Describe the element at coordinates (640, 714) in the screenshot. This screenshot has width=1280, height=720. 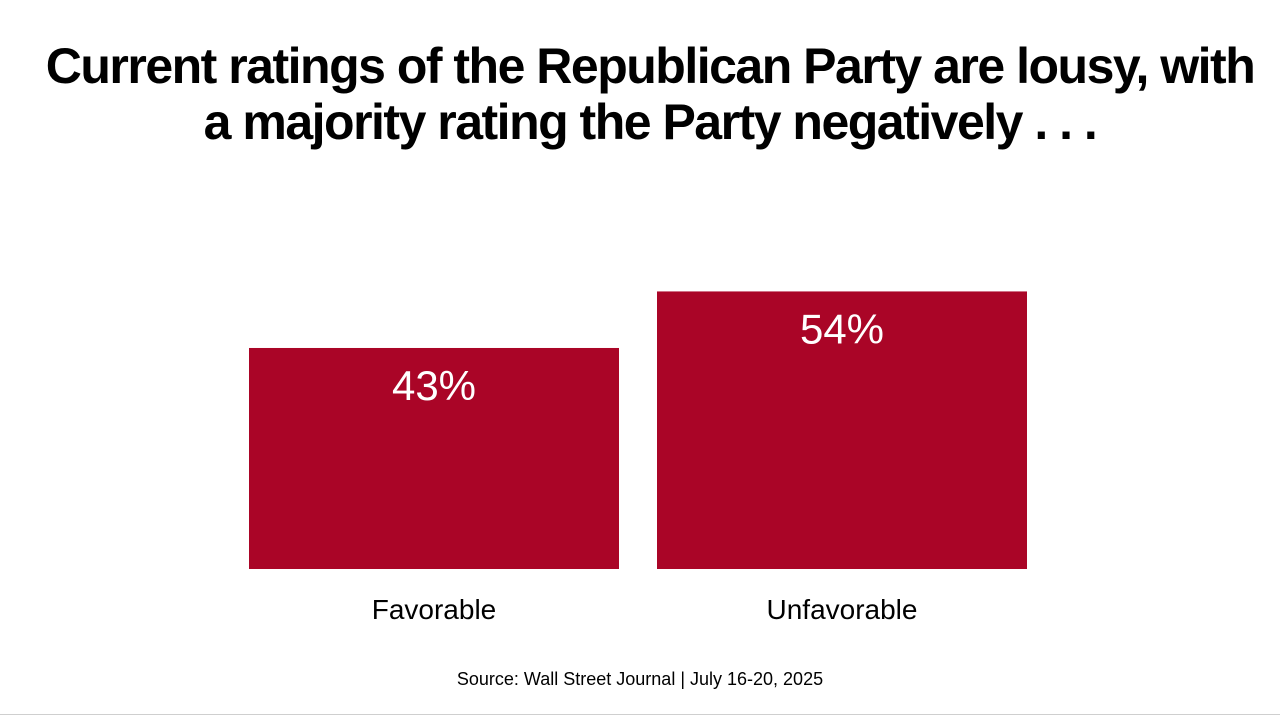
I see `bottom-divider` at that location.